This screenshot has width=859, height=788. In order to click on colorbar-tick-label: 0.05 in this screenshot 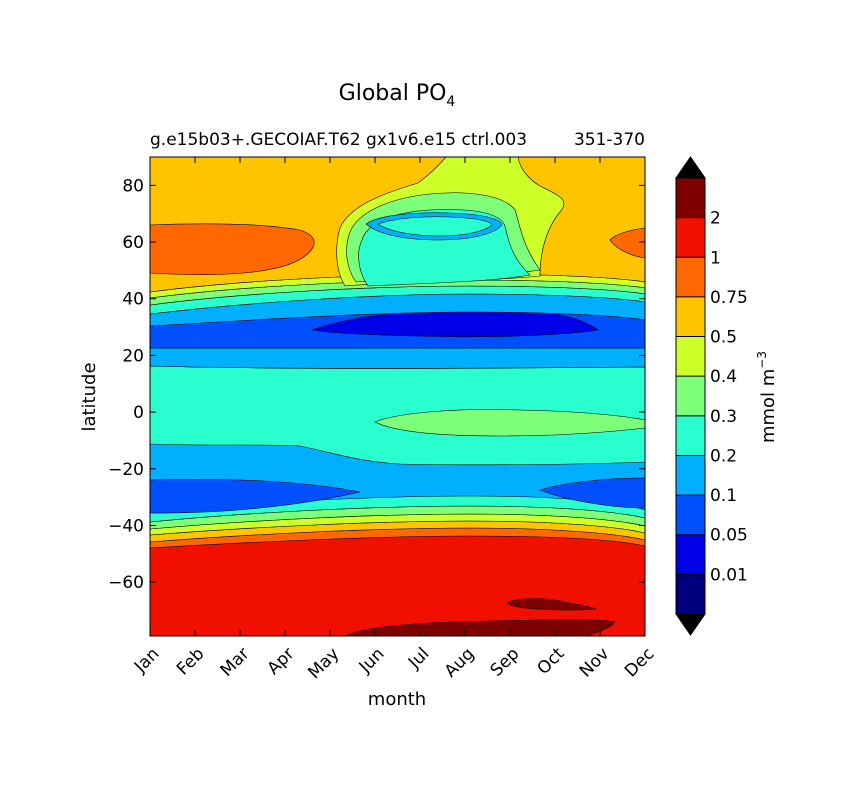, I will do `click(729, 536)`.